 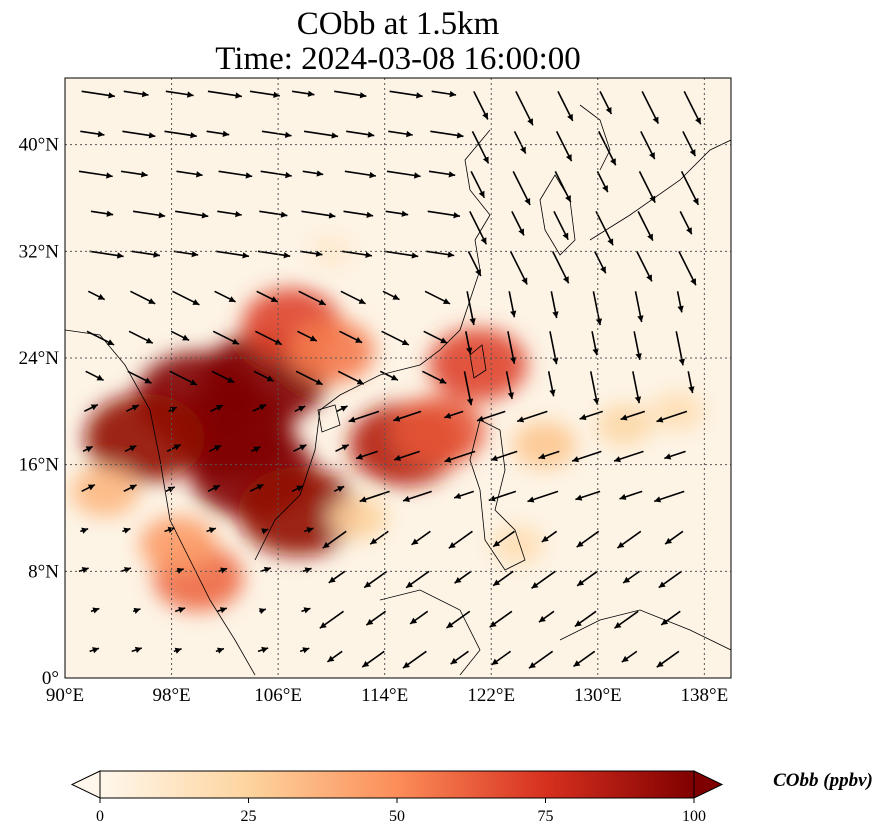 What do you see at coordinates (100, 816) in the screenshot?
I see `colorbar-tick-label: 0` at bounding box center [100, 816].